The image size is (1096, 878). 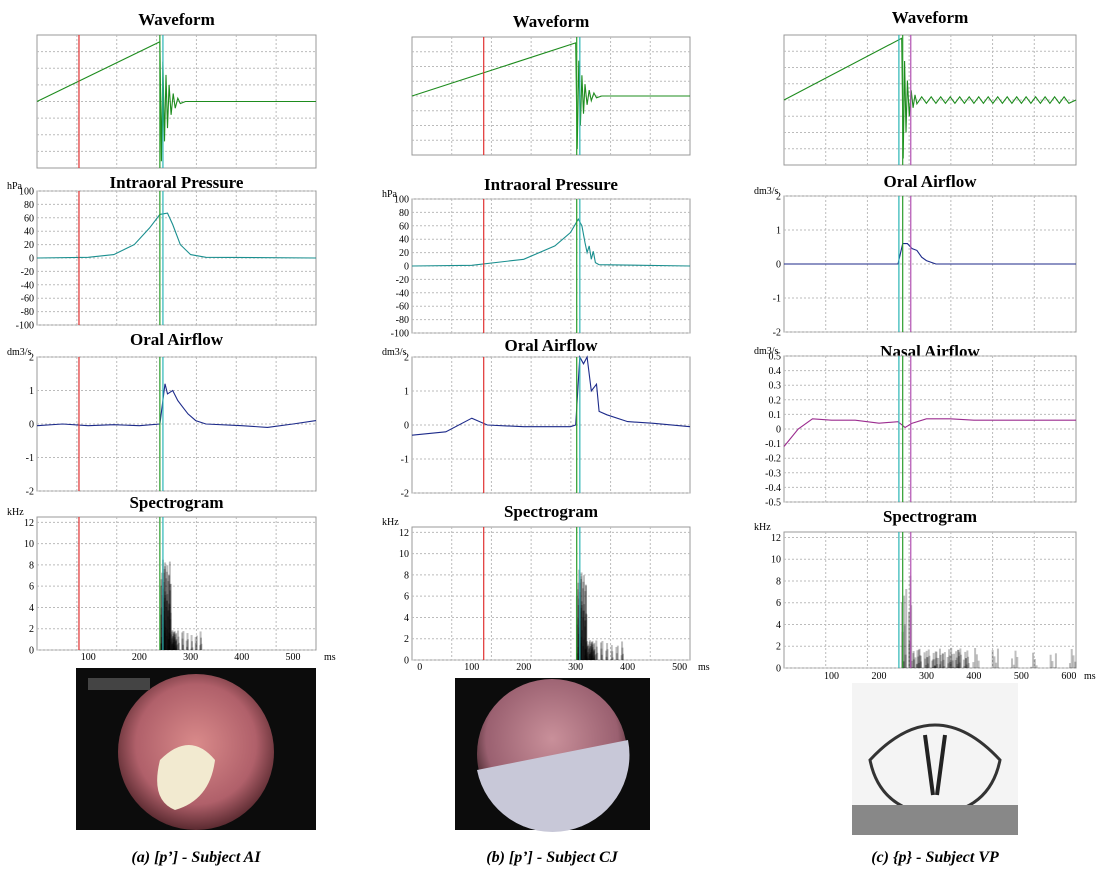 What do you see at coordinates (775, 371) in the screenshot?
I see `y-tick-label: 0.4` at bounding box center [775, 371].